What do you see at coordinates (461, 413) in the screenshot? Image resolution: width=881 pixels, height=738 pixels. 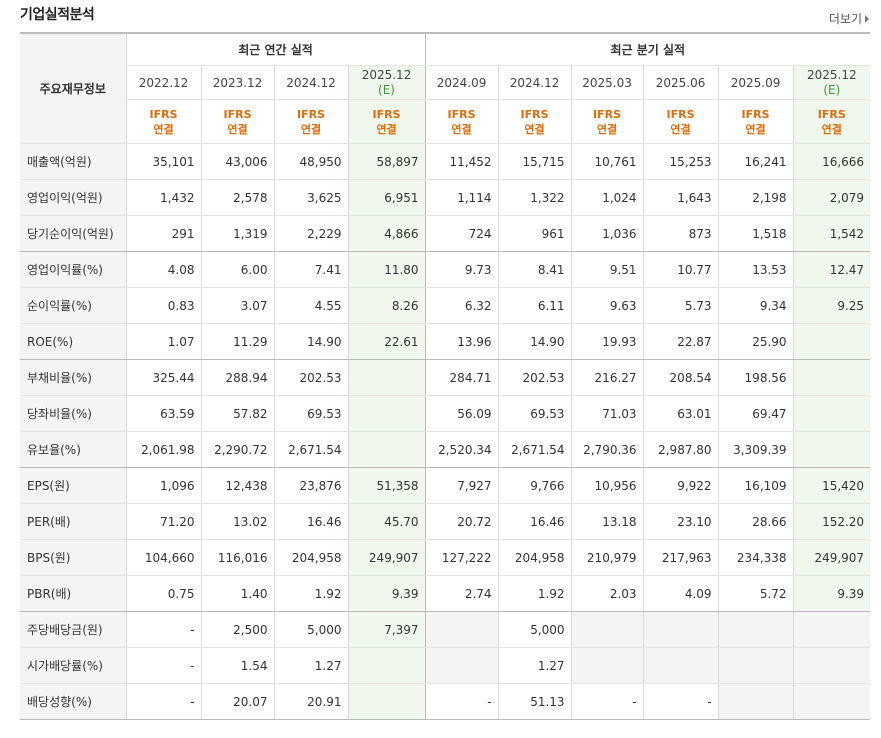 I see `table-cell: 56.09` at bounding box center [461, 413].